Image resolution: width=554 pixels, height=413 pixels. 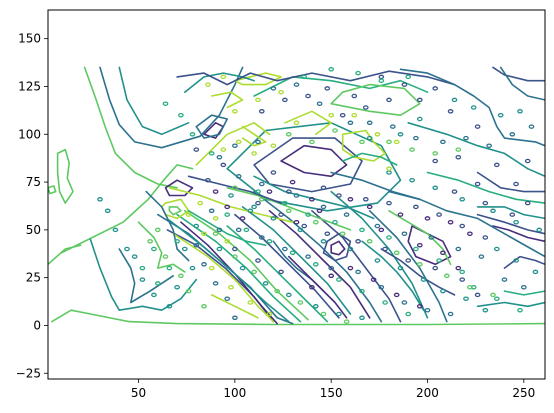 What do you see at coordinates (29, 39) in the screenshot?
I see `y-tick-label: 150` at bounding box center [29, 39].